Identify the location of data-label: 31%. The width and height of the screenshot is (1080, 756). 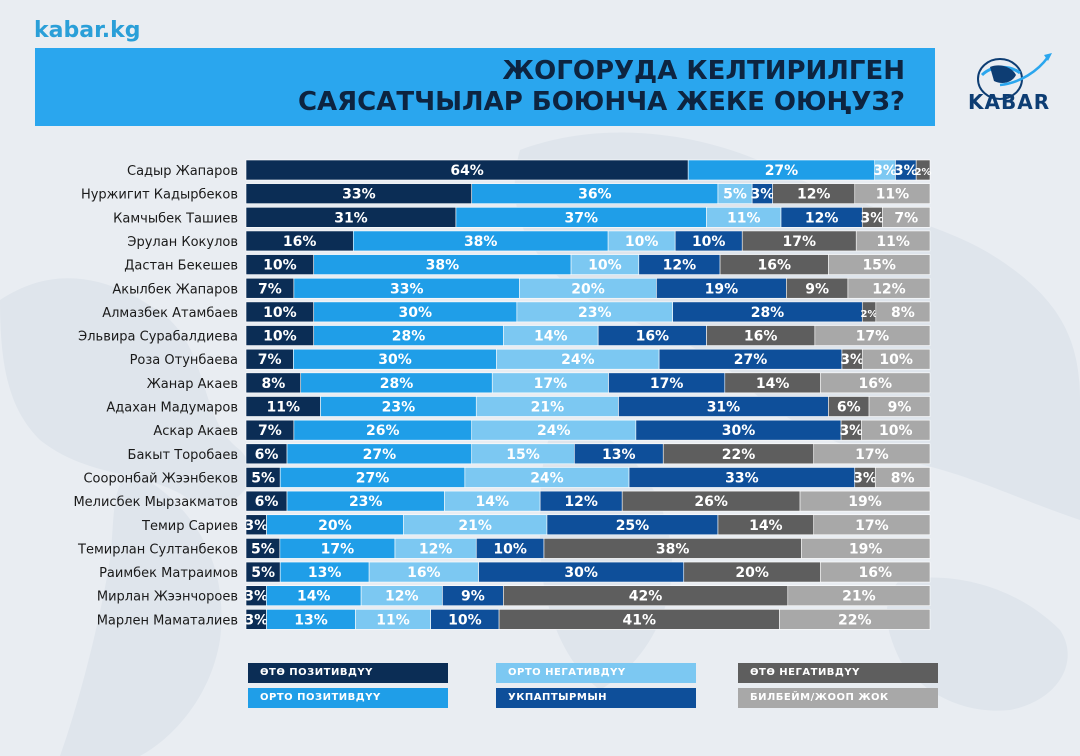
(351, 218).